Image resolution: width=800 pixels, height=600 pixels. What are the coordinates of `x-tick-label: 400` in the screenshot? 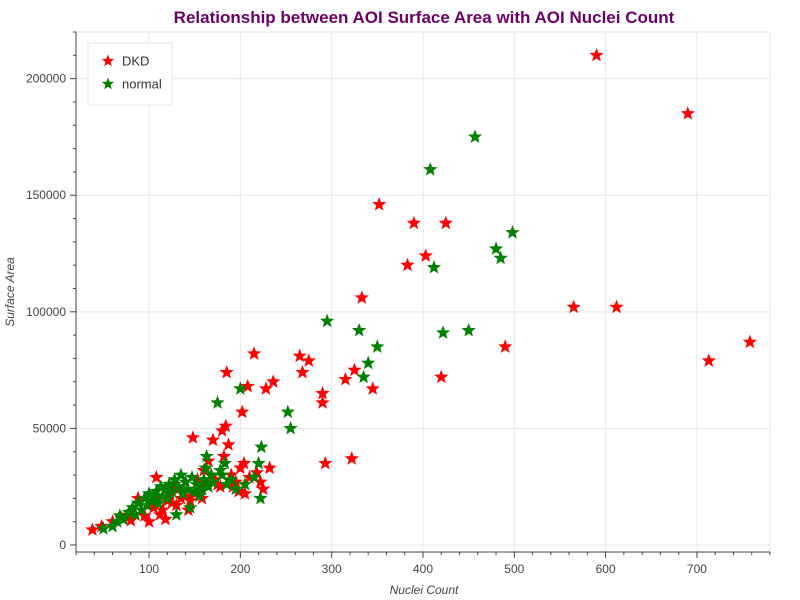 It's located at (423, 569).